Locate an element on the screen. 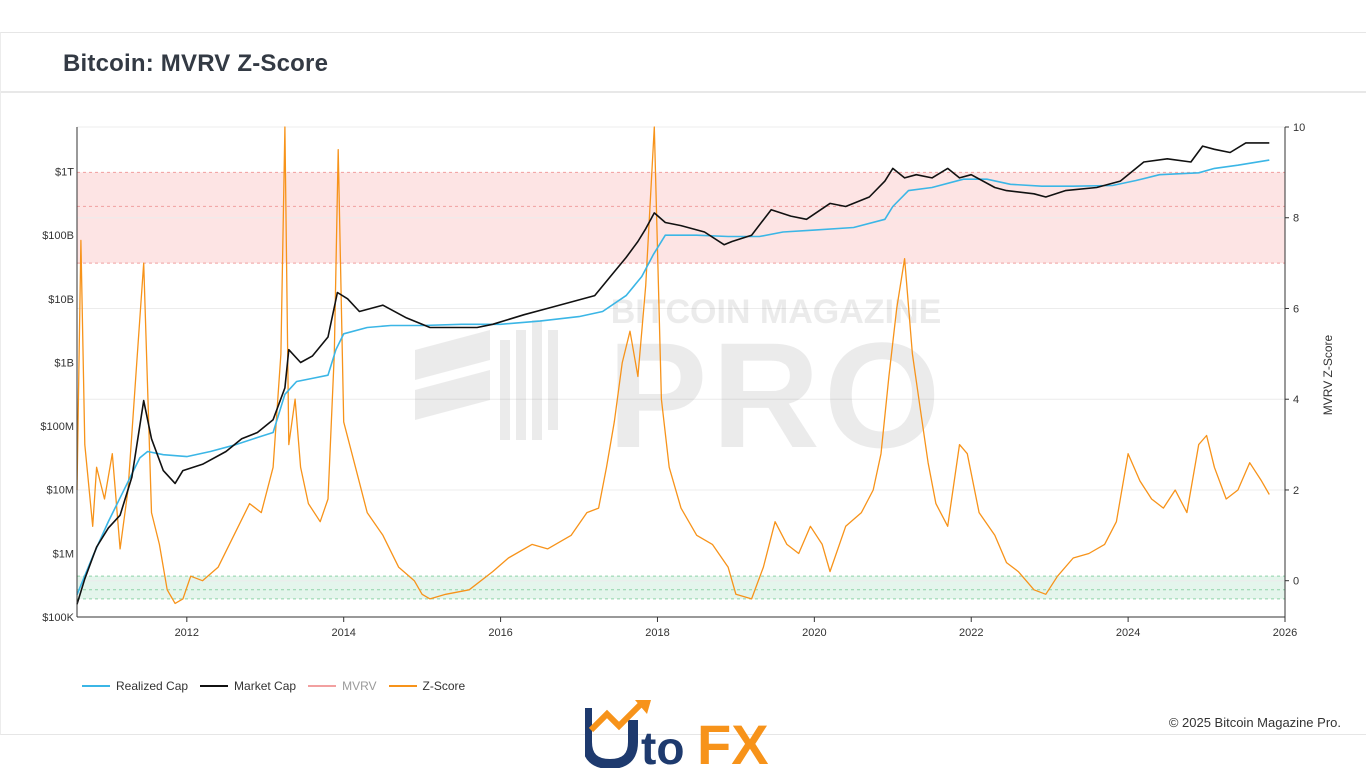 This screenshot has height=768, width=1366. legend-label: MVRV is located at coordinates (359, 686).